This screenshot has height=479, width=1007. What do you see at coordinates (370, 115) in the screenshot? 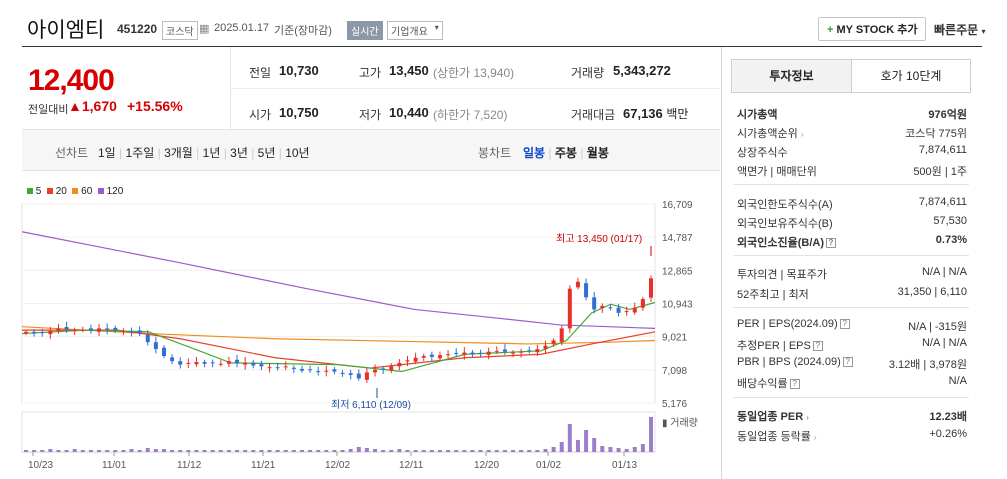
I see `low-label: 저가` at bounding box center [370, 115].